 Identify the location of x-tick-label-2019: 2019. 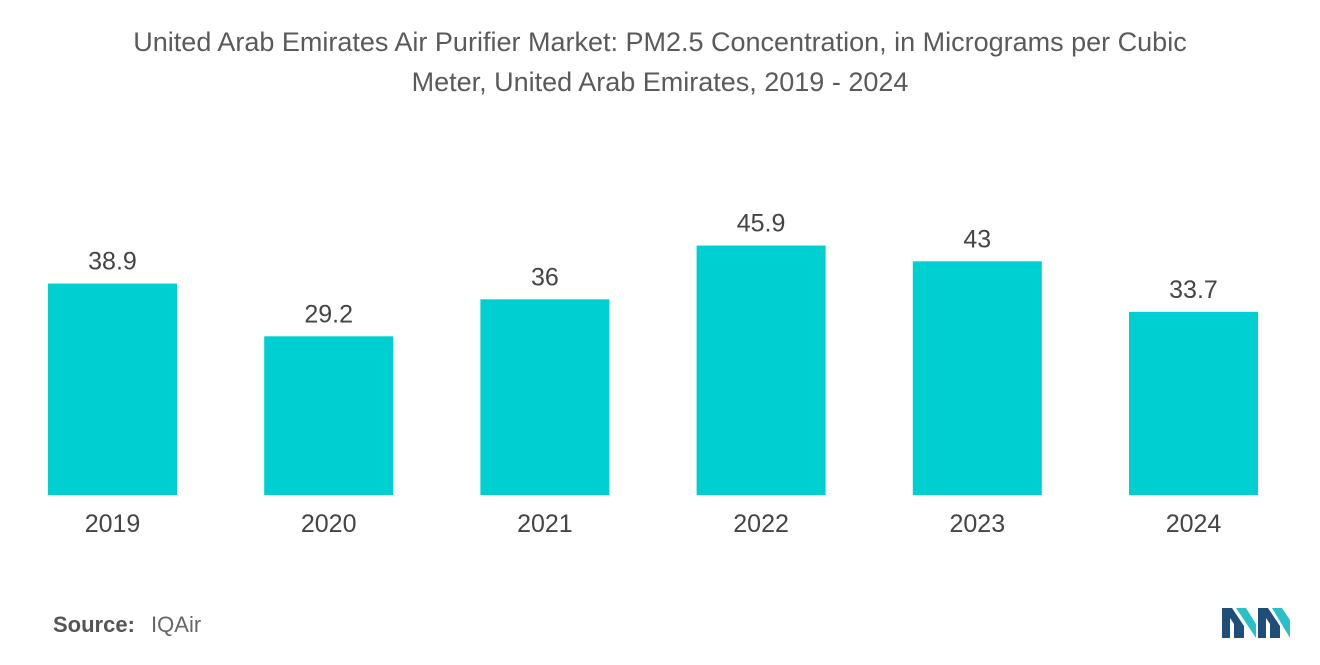
(113, 524).